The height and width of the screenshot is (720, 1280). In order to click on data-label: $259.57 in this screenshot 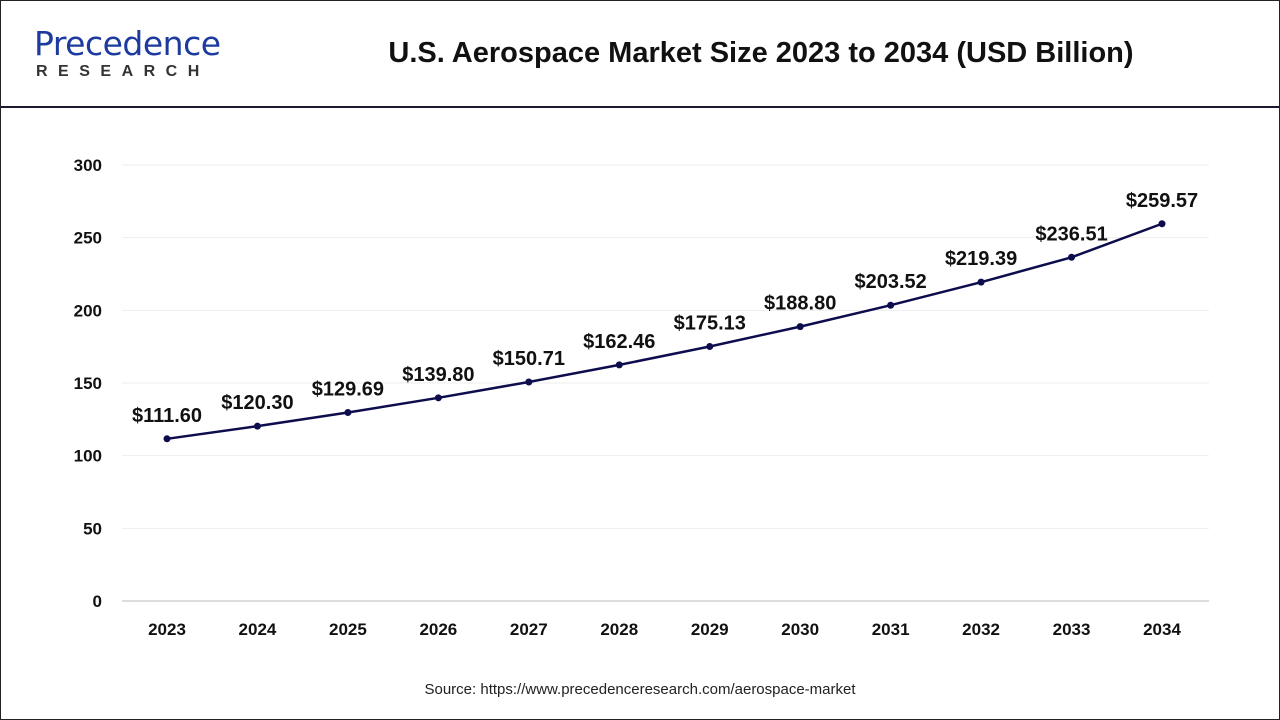, I will do `click(1162, 201)`.